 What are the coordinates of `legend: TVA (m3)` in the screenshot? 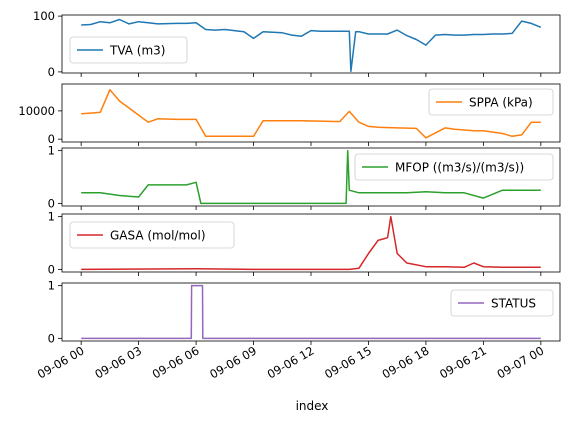 It's located at (128, 50).